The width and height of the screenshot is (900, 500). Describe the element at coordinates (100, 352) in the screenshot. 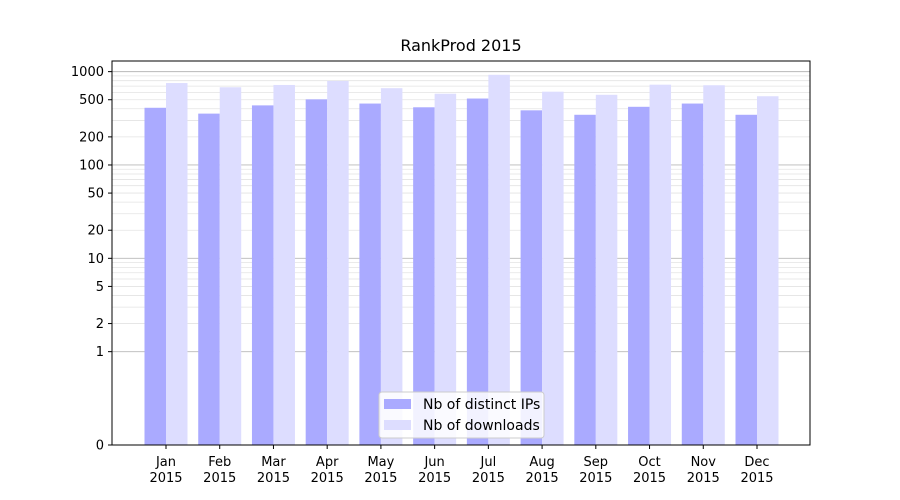

I see `y-tick-label: 1` at that location.